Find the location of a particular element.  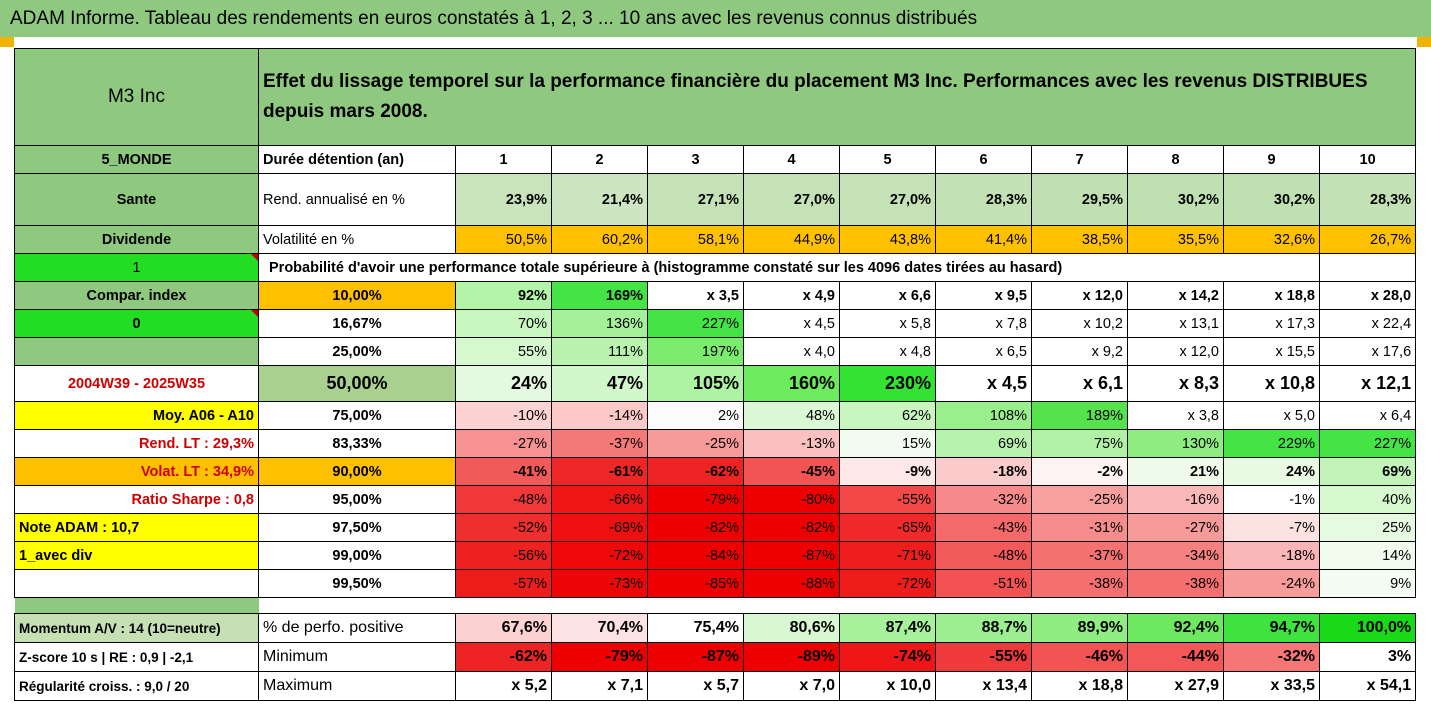

summary-side-label: Z-score 10 s | RE : 0,9 | -2,1 is located at coordinates (136, 657).